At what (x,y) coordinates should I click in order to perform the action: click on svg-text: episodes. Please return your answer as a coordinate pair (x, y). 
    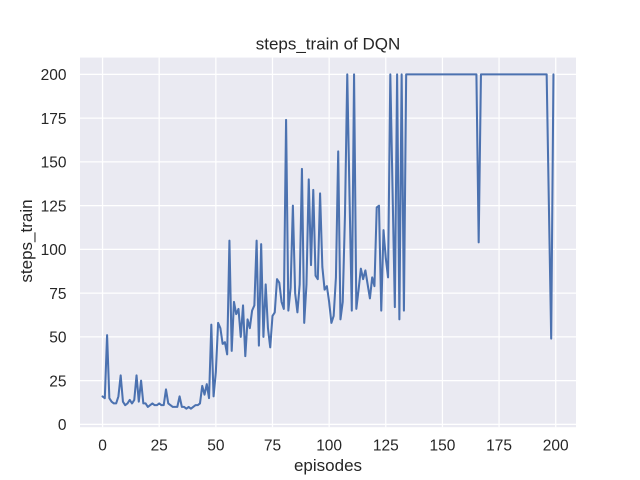
    Looking at the image, I should click on (328, 465).